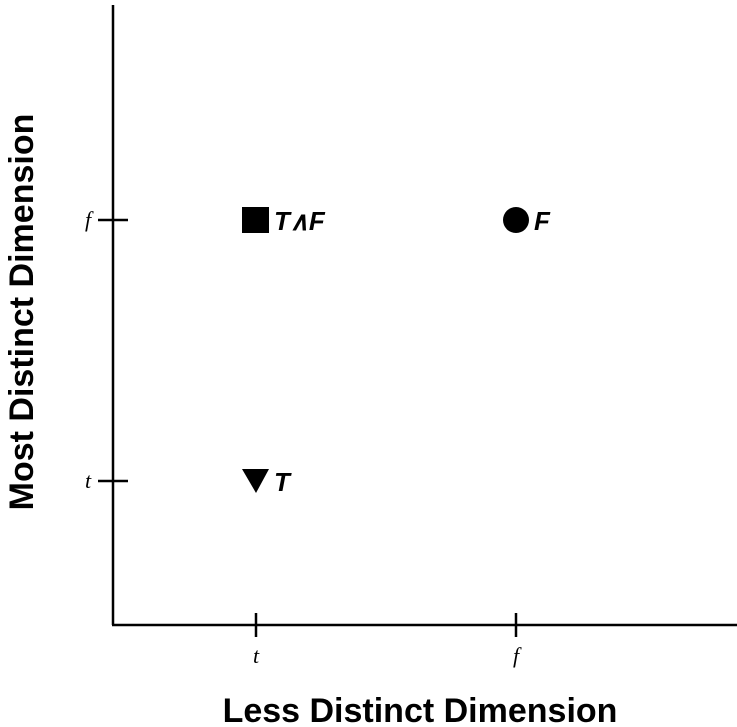 Image resolution: width=737 pixels, height=727 pixels. I want to click on point-circle, so click(516, 220).